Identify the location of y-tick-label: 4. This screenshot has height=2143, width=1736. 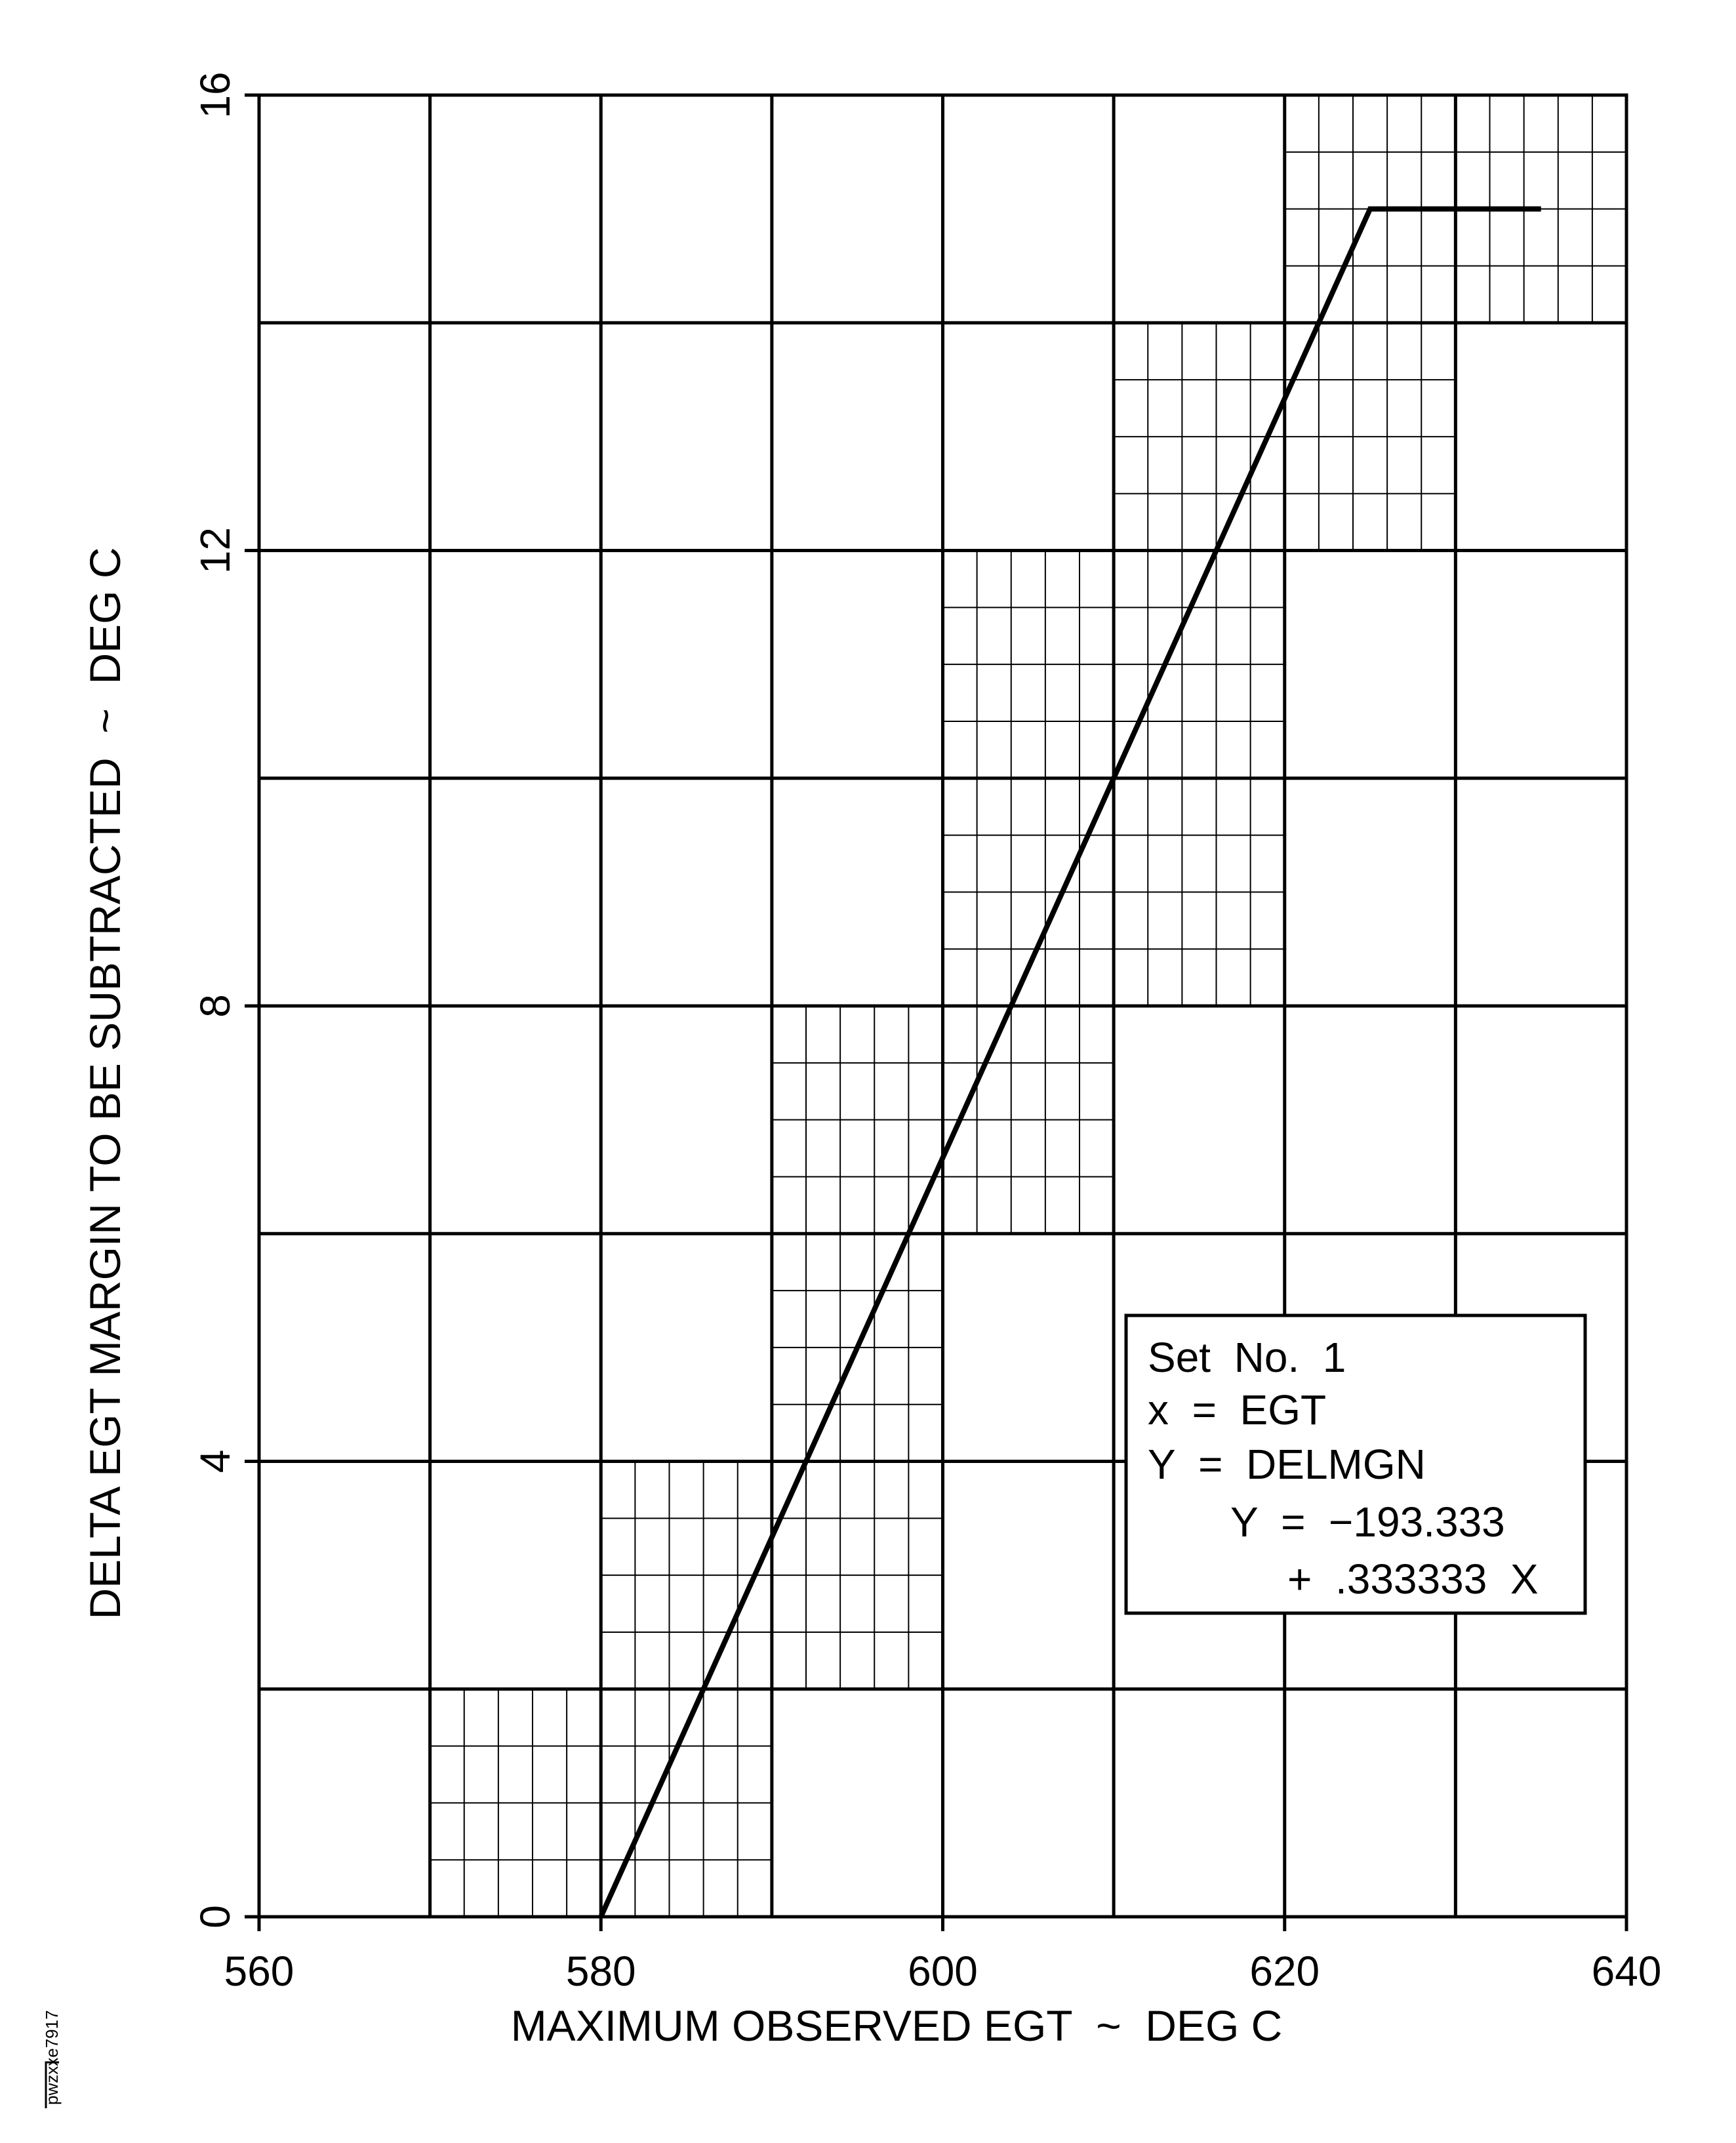
(215, 1461).